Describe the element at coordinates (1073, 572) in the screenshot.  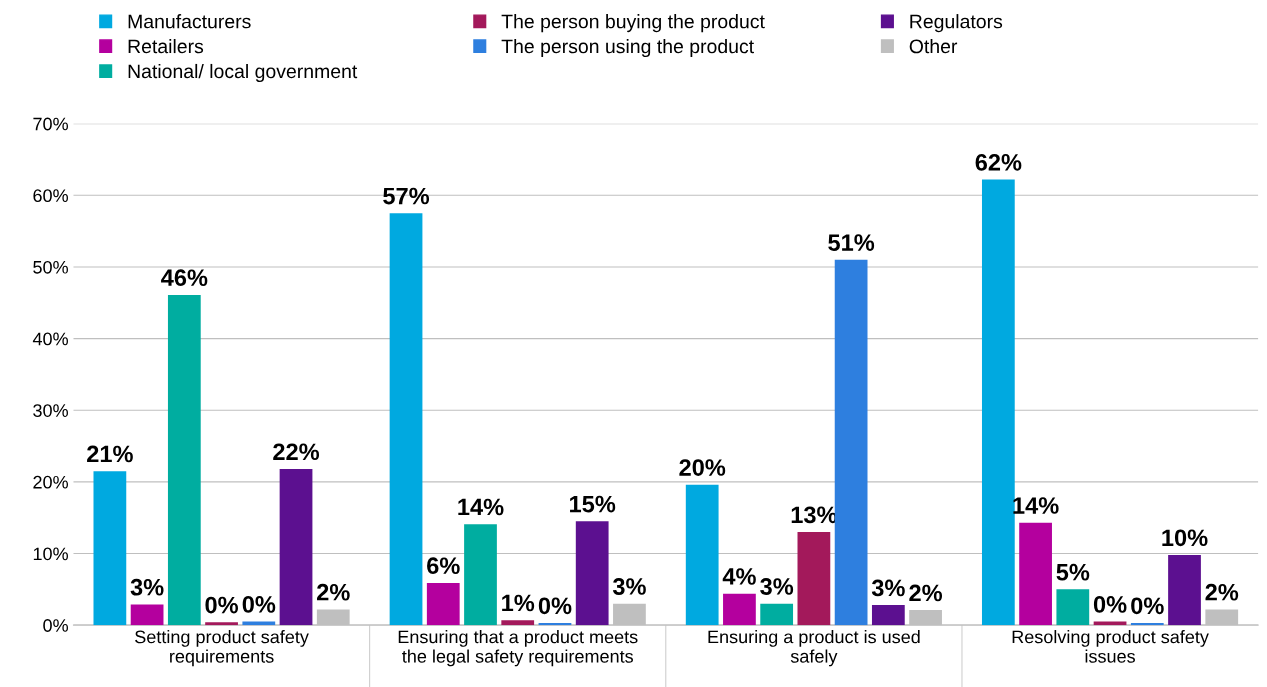
I see `data-label: 5%` at that location.